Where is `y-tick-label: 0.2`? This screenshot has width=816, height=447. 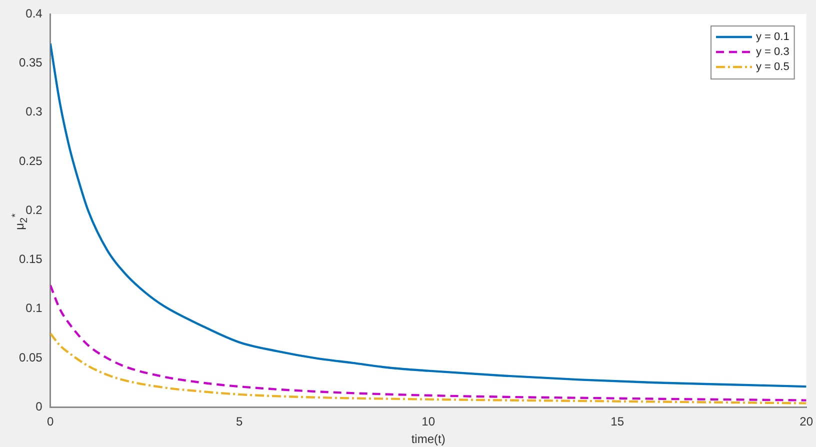
y-tick-label: 0.2 is located at coordinates (34, 209).